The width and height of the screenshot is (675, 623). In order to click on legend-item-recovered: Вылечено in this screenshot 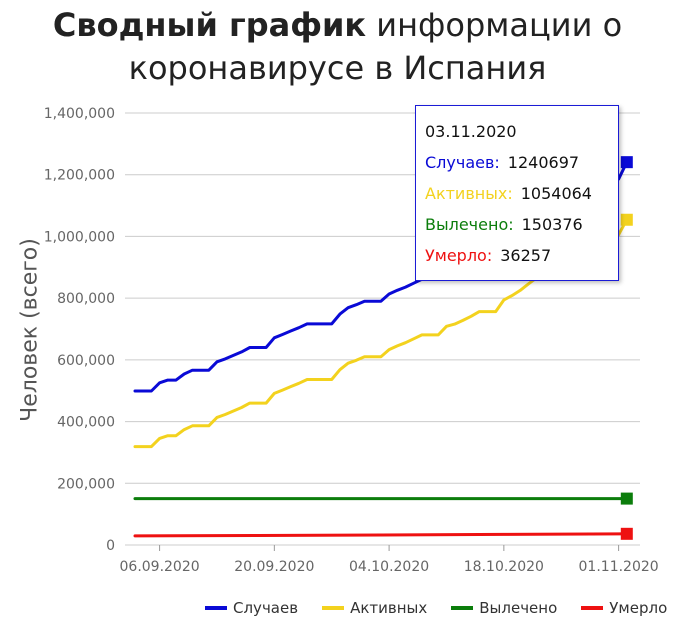, I will do `click(504, 608)`.